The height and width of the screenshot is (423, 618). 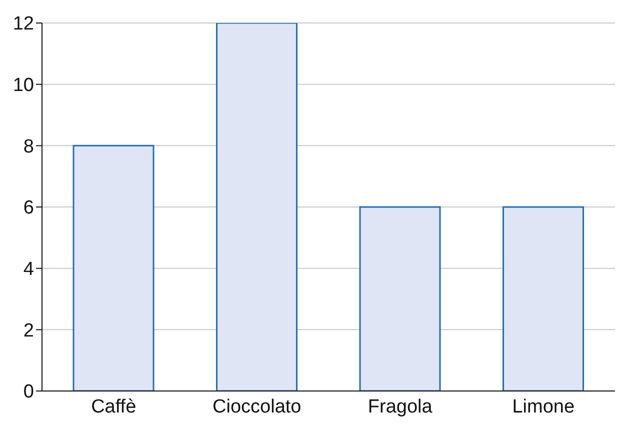 What do you see at coordinates (28, 331) in the screenshot?
I see `y-tick-label: 2` at bounding box center [28, 331].